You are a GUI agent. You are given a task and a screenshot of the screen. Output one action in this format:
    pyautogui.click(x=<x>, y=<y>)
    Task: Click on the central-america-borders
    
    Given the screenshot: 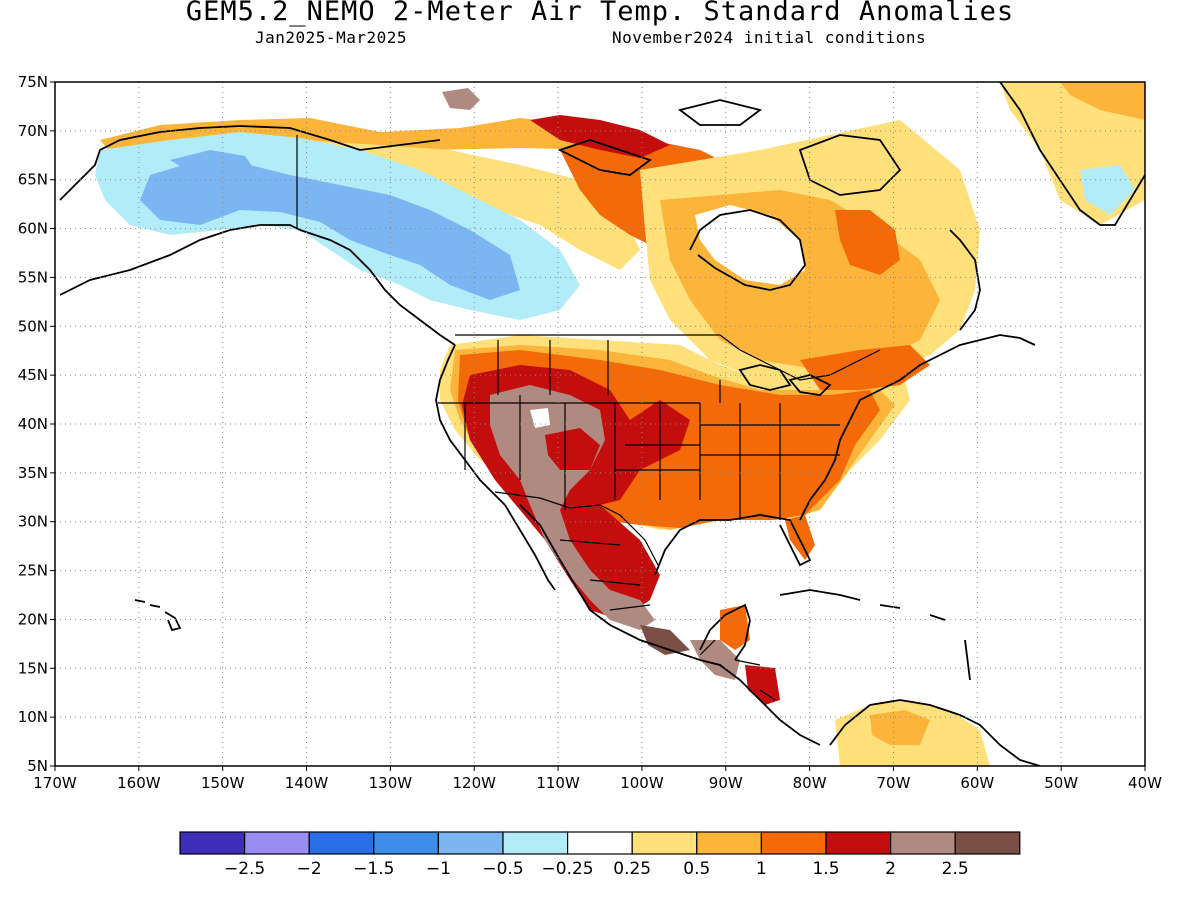 What is the action you would take?
    pyautogui.click(x=737, y=670)
    